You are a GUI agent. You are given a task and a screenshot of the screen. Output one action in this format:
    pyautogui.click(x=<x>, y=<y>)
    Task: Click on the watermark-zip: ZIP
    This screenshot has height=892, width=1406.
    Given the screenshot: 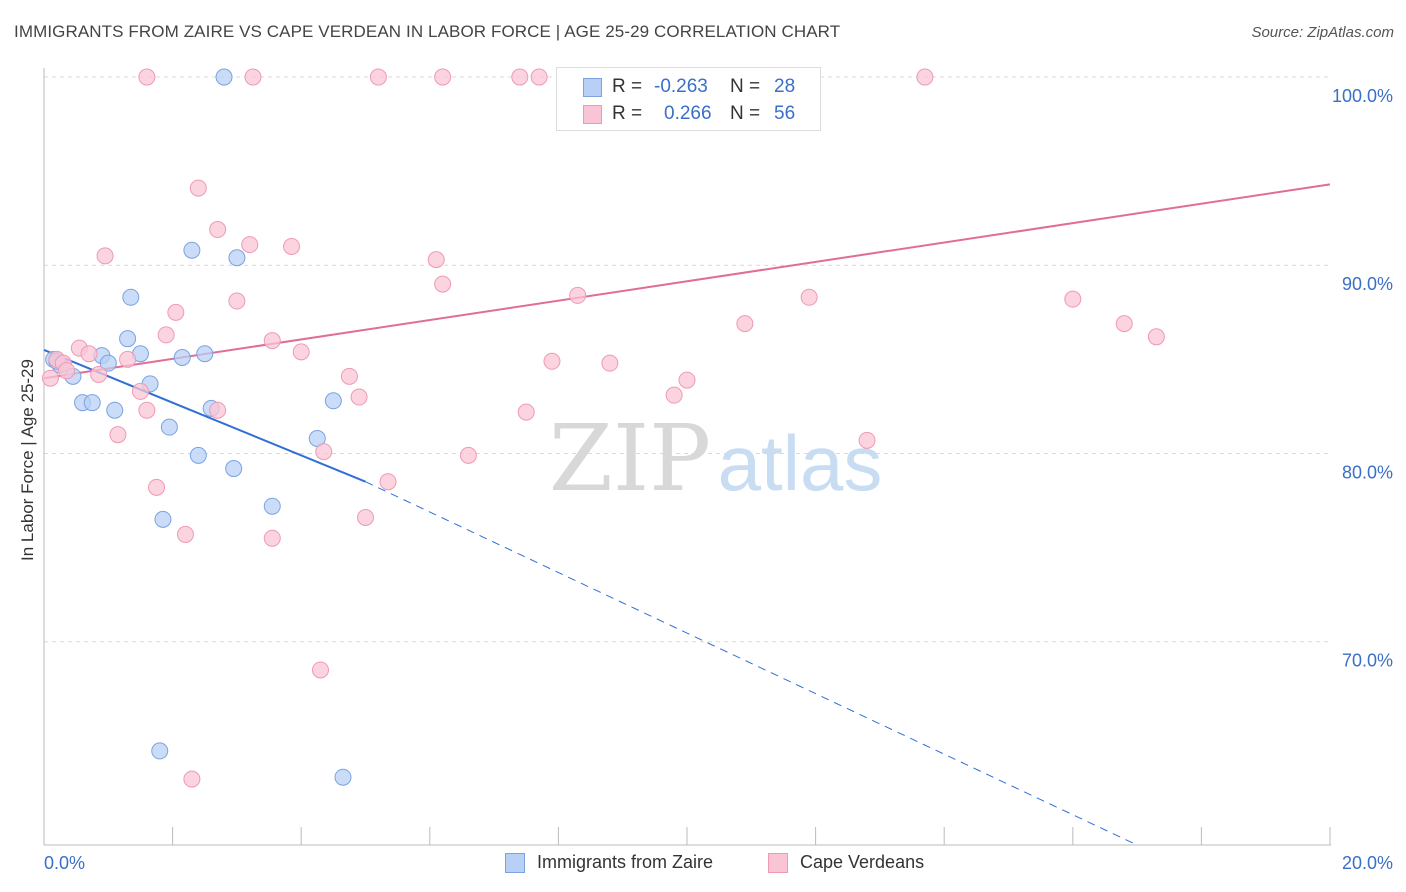 What is the action you would take?
    pyautogui.click(x=630, y=458)
    